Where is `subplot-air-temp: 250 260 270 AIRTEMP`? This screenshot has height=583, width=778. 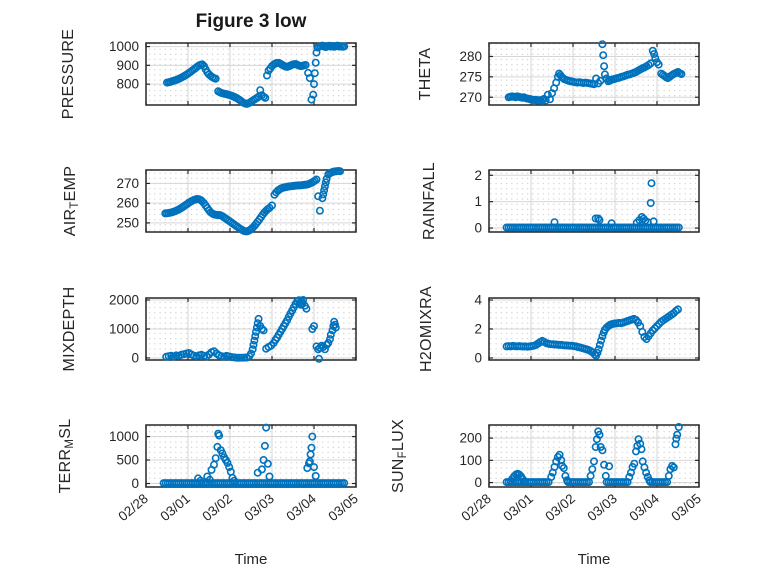
subplot-air-temp: 250 260 270 AIRTEMP is located at coordinates (209, 201).